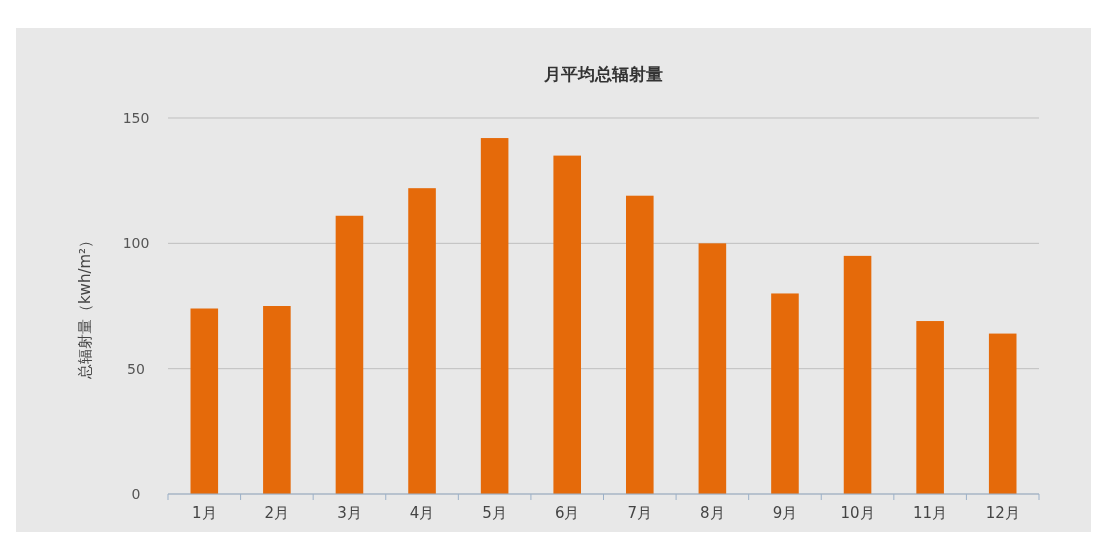 Image resolution: width=1107 pixels, height=540 pixels. I want to click on x-tick-label: 7月, so click(640, 513).